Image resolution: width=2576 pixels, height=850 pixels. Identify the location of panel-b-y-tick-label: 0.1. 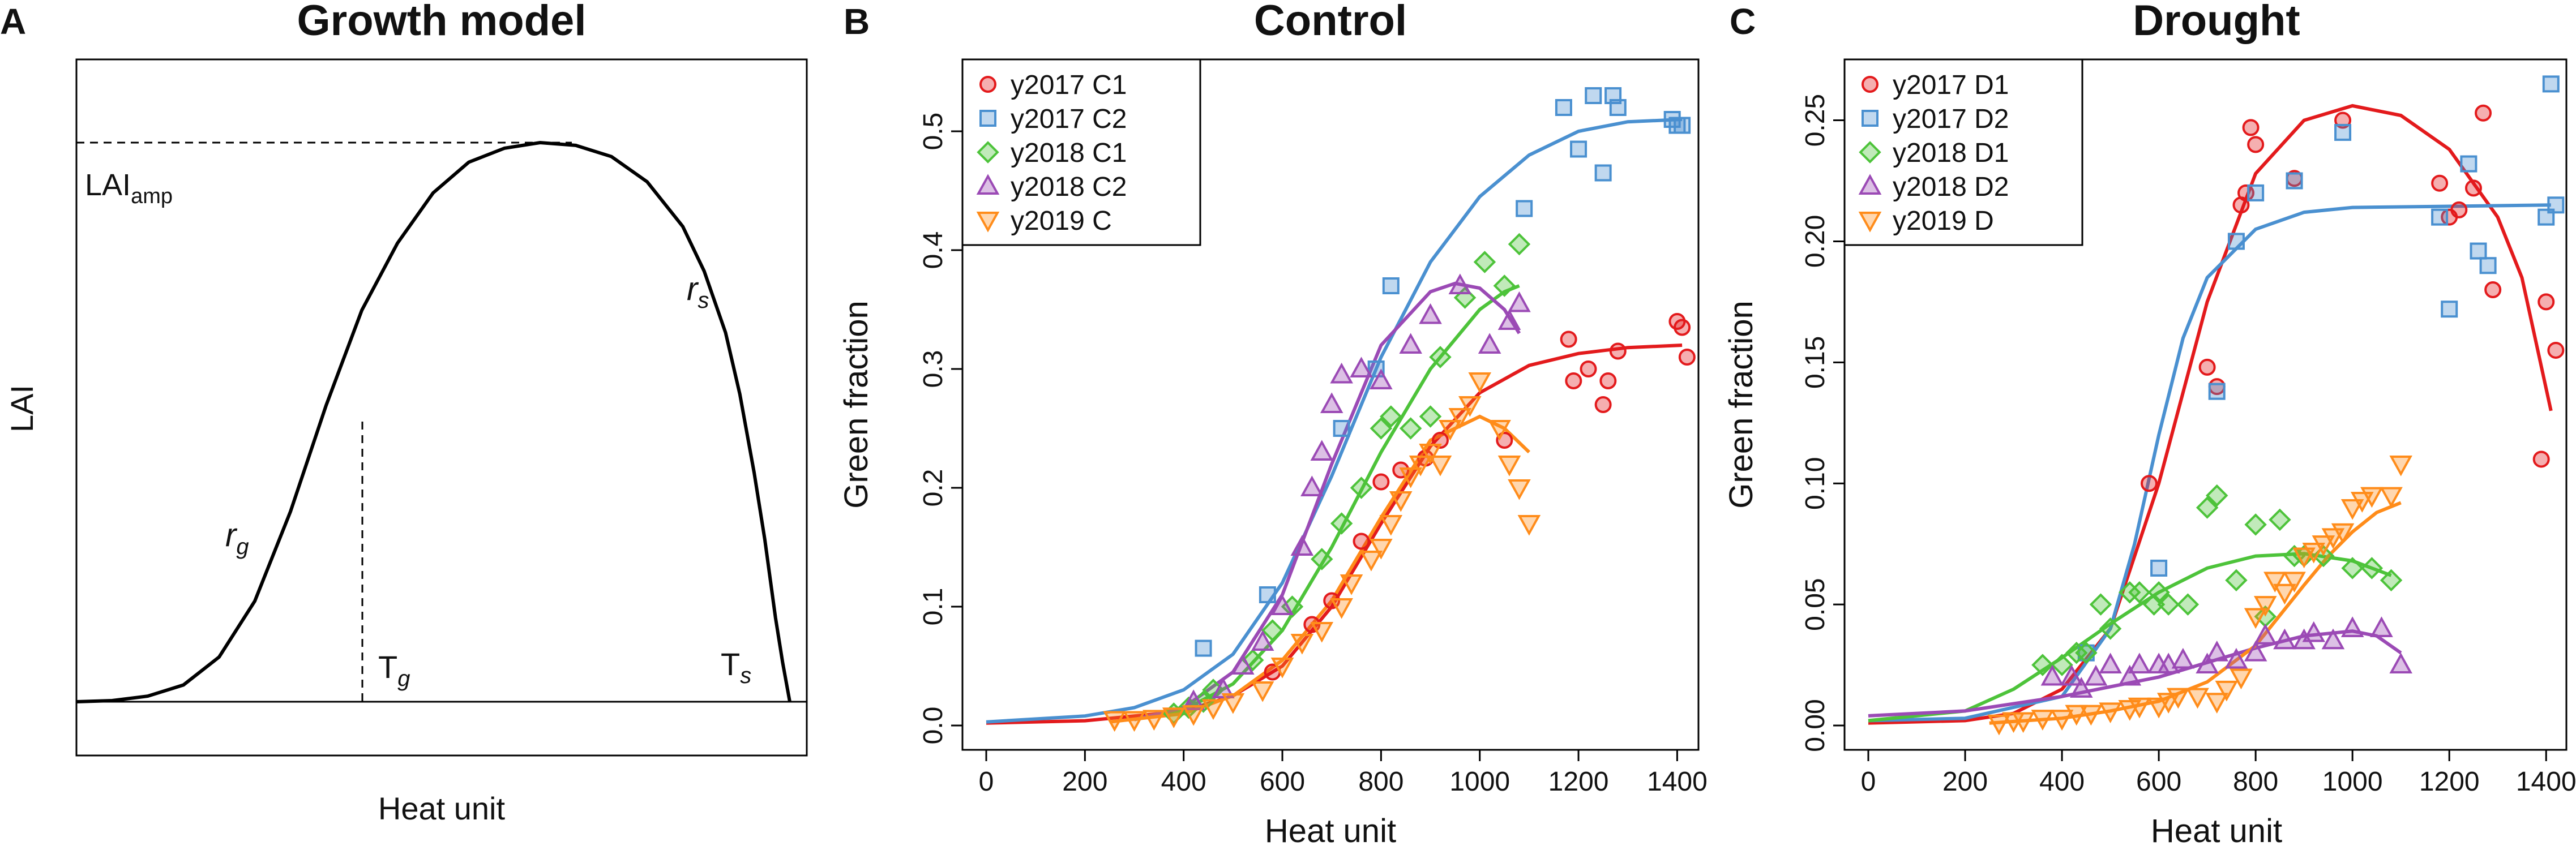
(933, 607).